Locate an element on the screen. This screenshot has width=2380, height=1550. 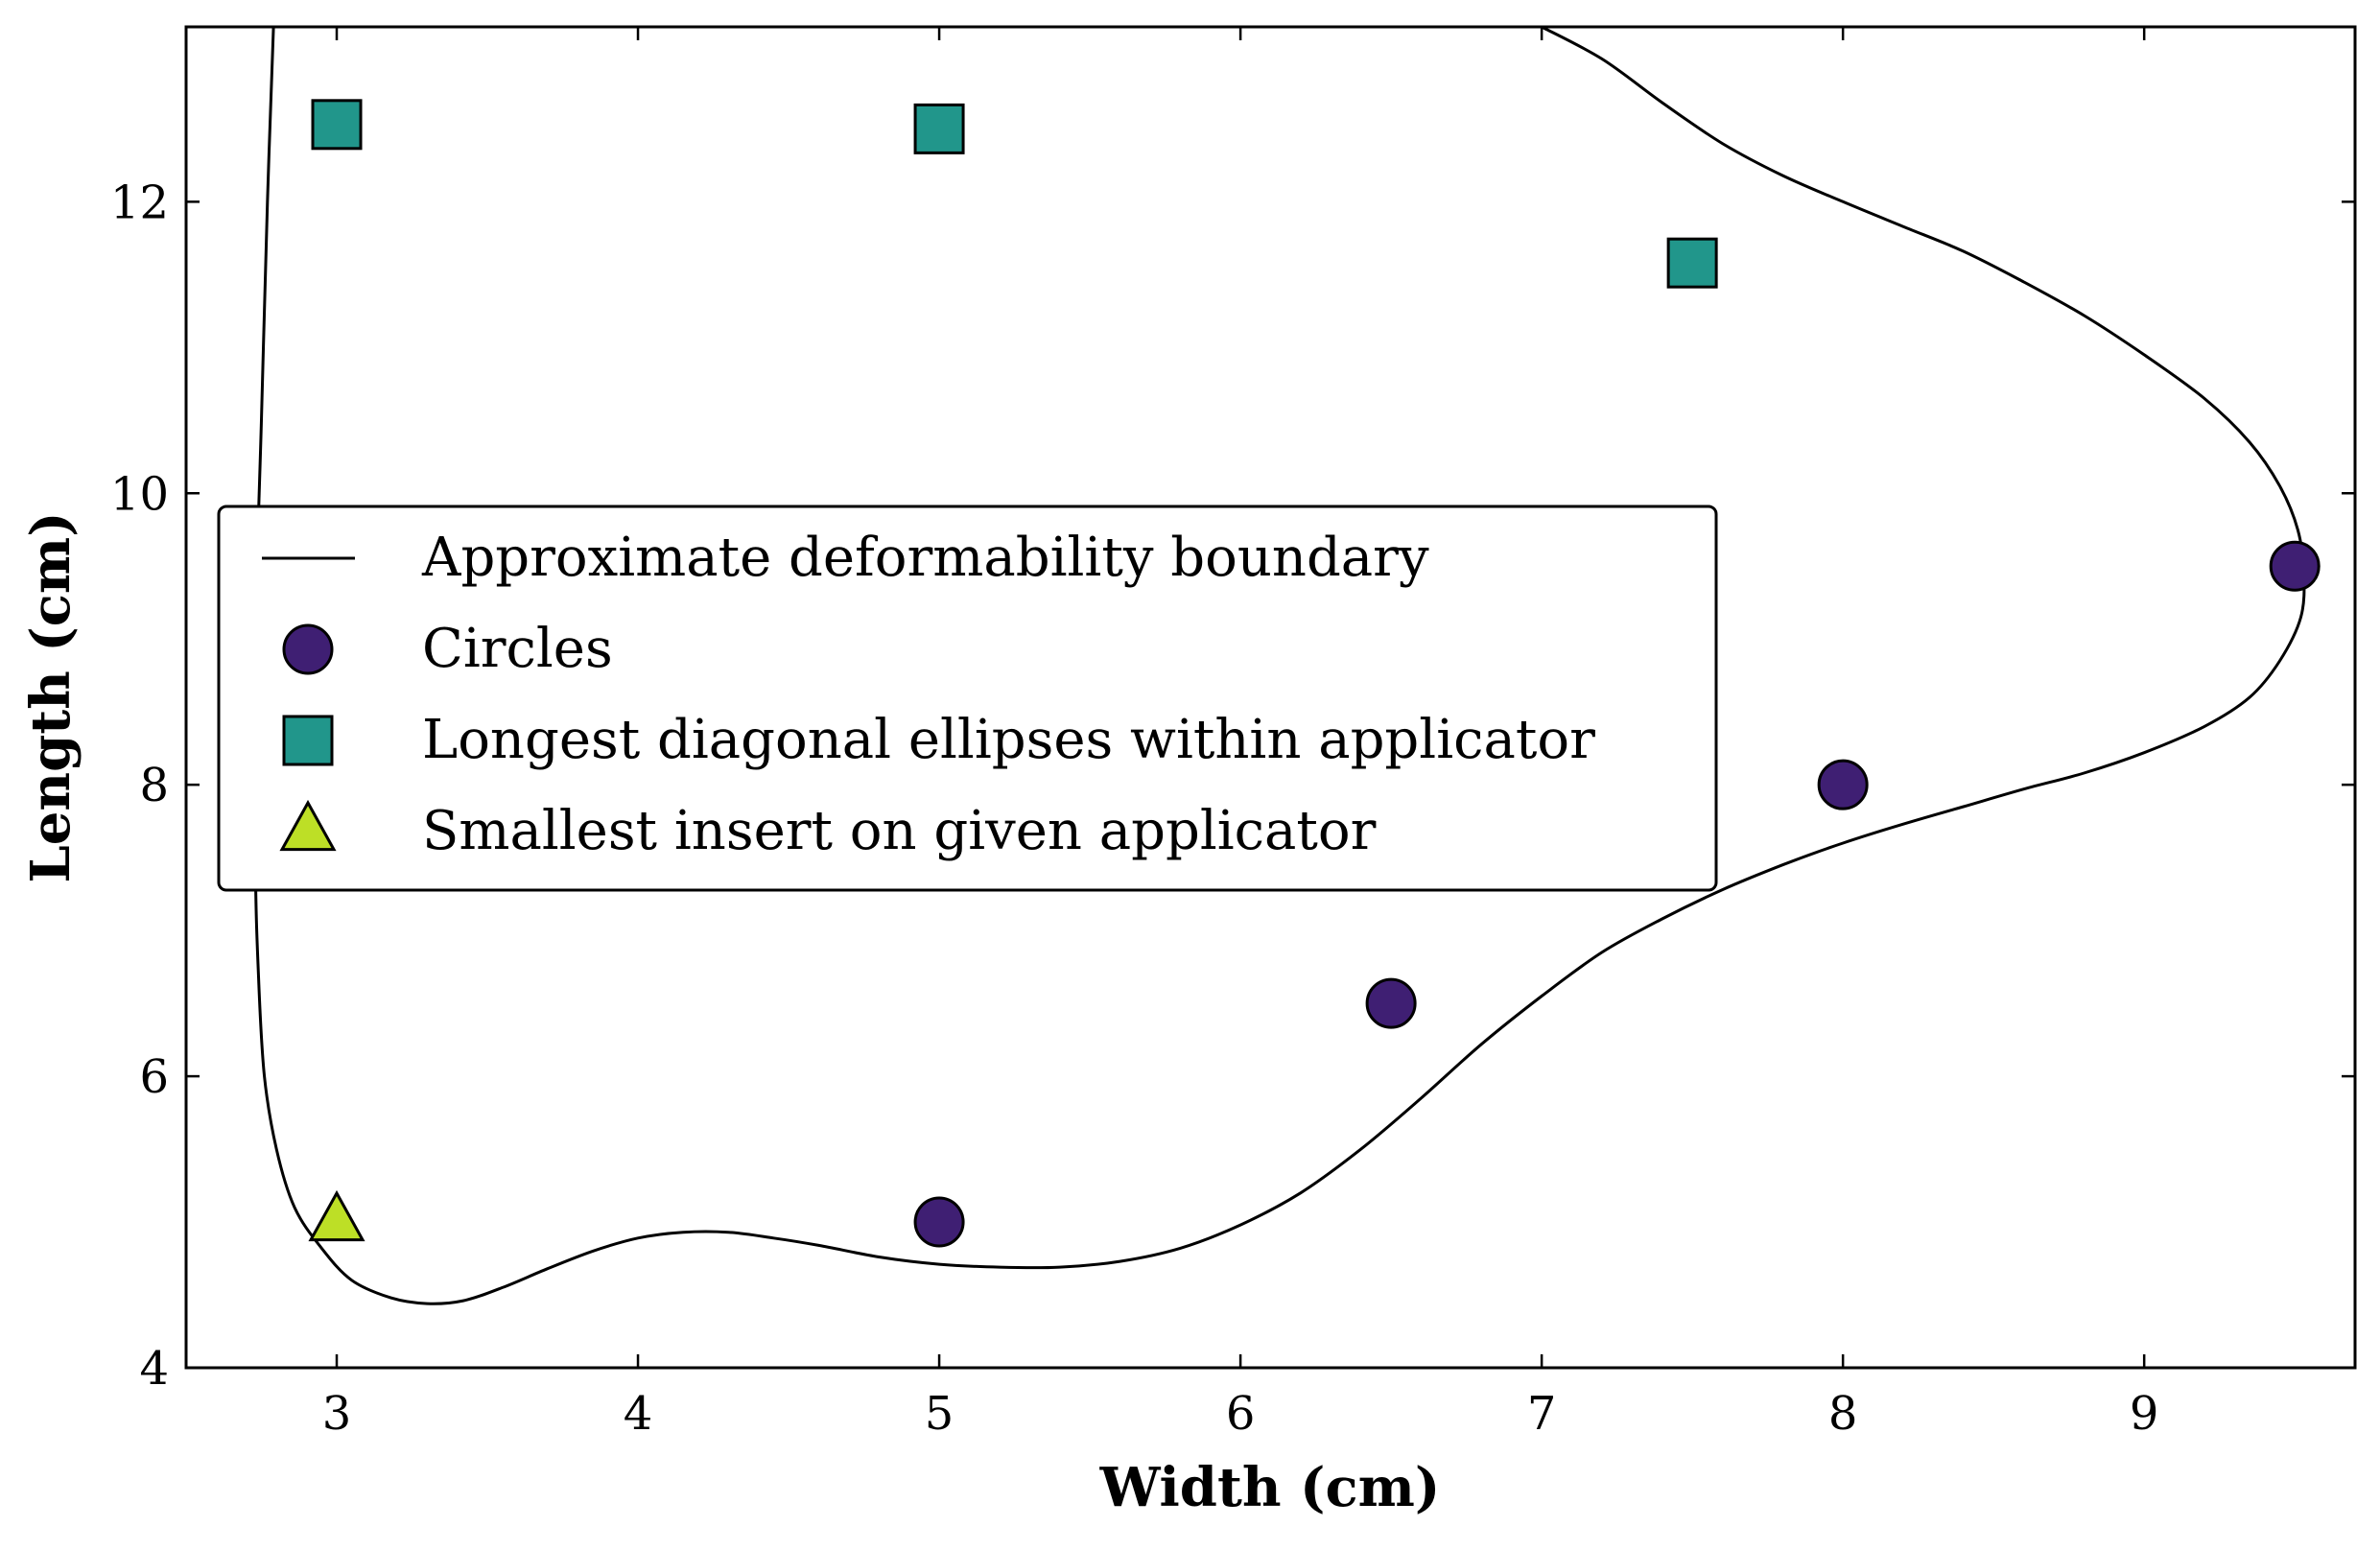
x-tick-label: 3 is located at coordinates (337, 1414).